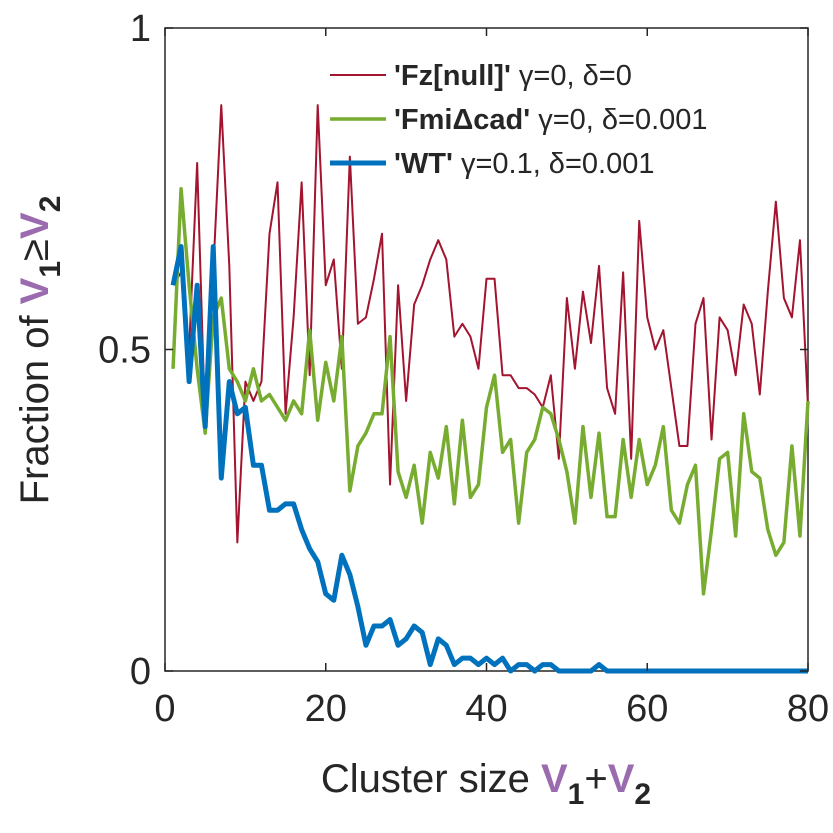  What do you see at coordinates (462, 120) in the screenshot?
I see `legend-label-part: 'FmiΔcad'` at bounding box center [462, 120].